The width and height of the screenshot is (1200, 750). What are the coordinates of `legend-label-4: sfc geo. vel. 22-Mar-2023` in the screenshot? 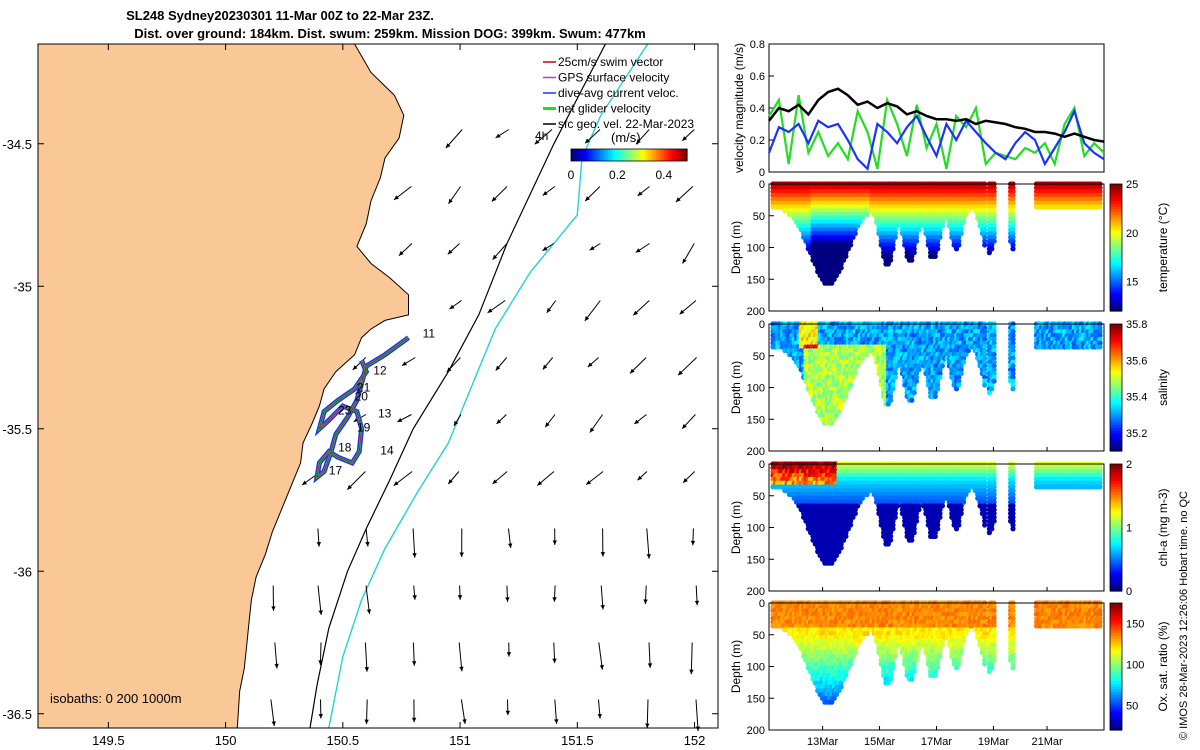 It's located at (626, 124).